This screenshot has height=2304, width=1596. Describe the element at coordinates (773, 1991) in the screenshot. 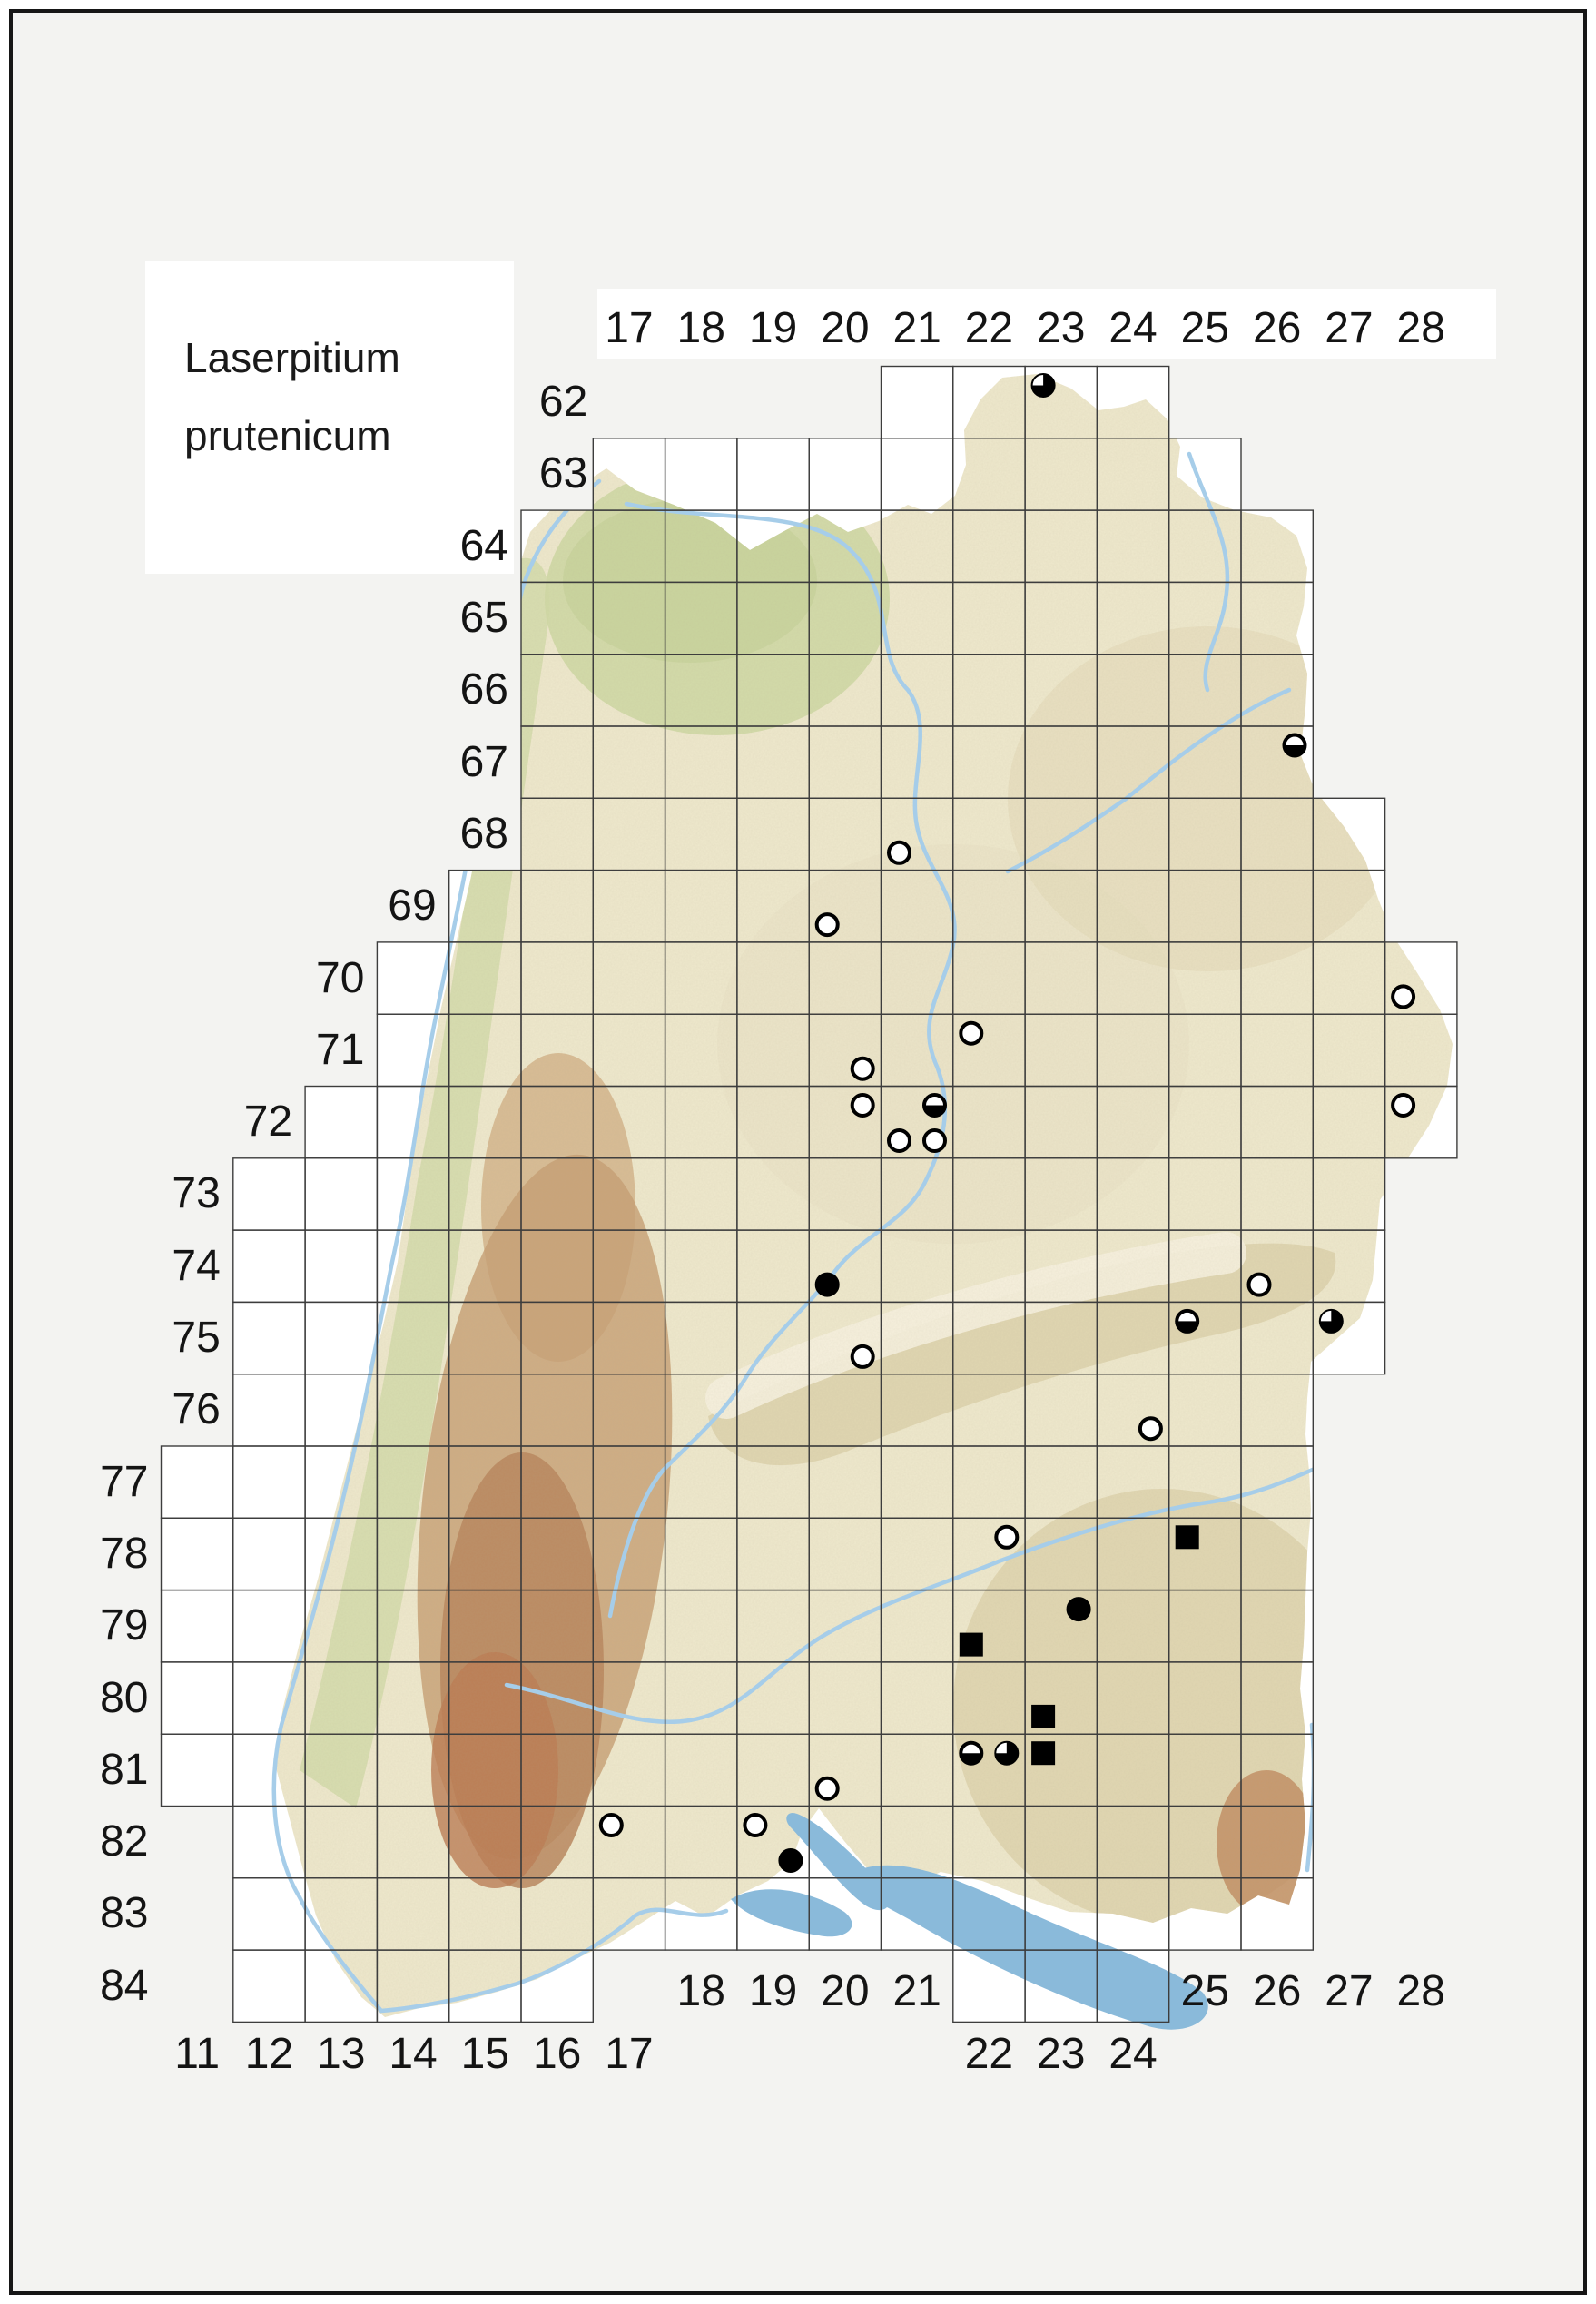

I see `bottom-axis-label-19: 19` at that location.